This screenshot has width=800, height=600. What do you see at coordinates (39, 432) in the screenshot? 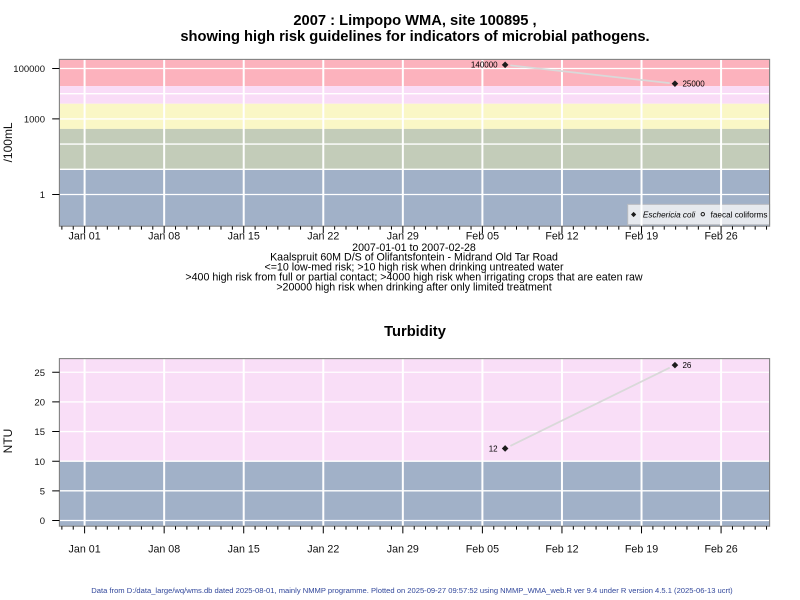
I see `svg-text: 15` at bounding box center [39, 432].